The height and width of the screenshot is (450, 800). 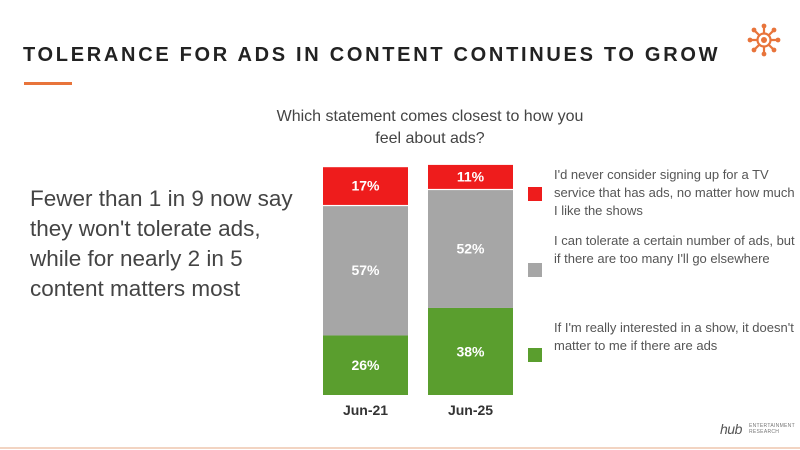 I want to click on brand-subtitle-line-1: ENTERTAINMENT, so click(x=772, y=426).